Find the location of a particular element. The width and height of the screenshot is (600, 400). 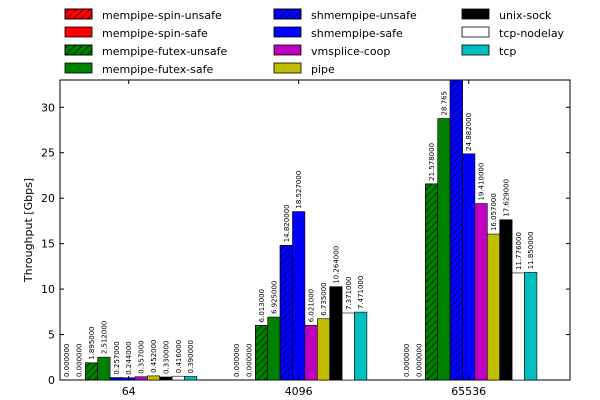

data-label: 1.895000 is located at coordinates (92, 342).